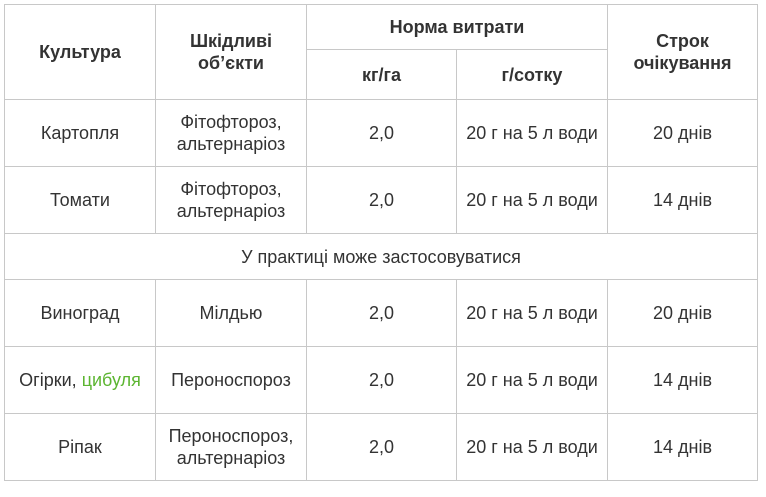  Describe the element at coordinates (231, 52) in the screenshot. I see `header-pests: Шкідливі об’єкти` at that location.